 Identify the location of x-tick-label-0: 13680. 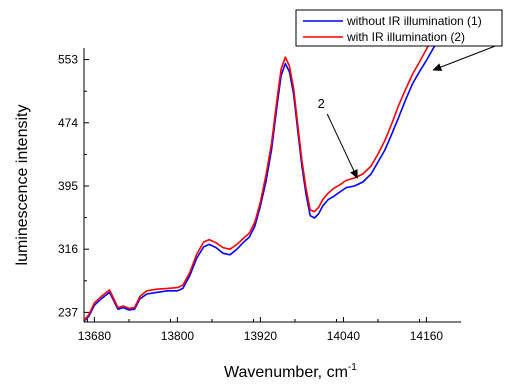
(95, 336).